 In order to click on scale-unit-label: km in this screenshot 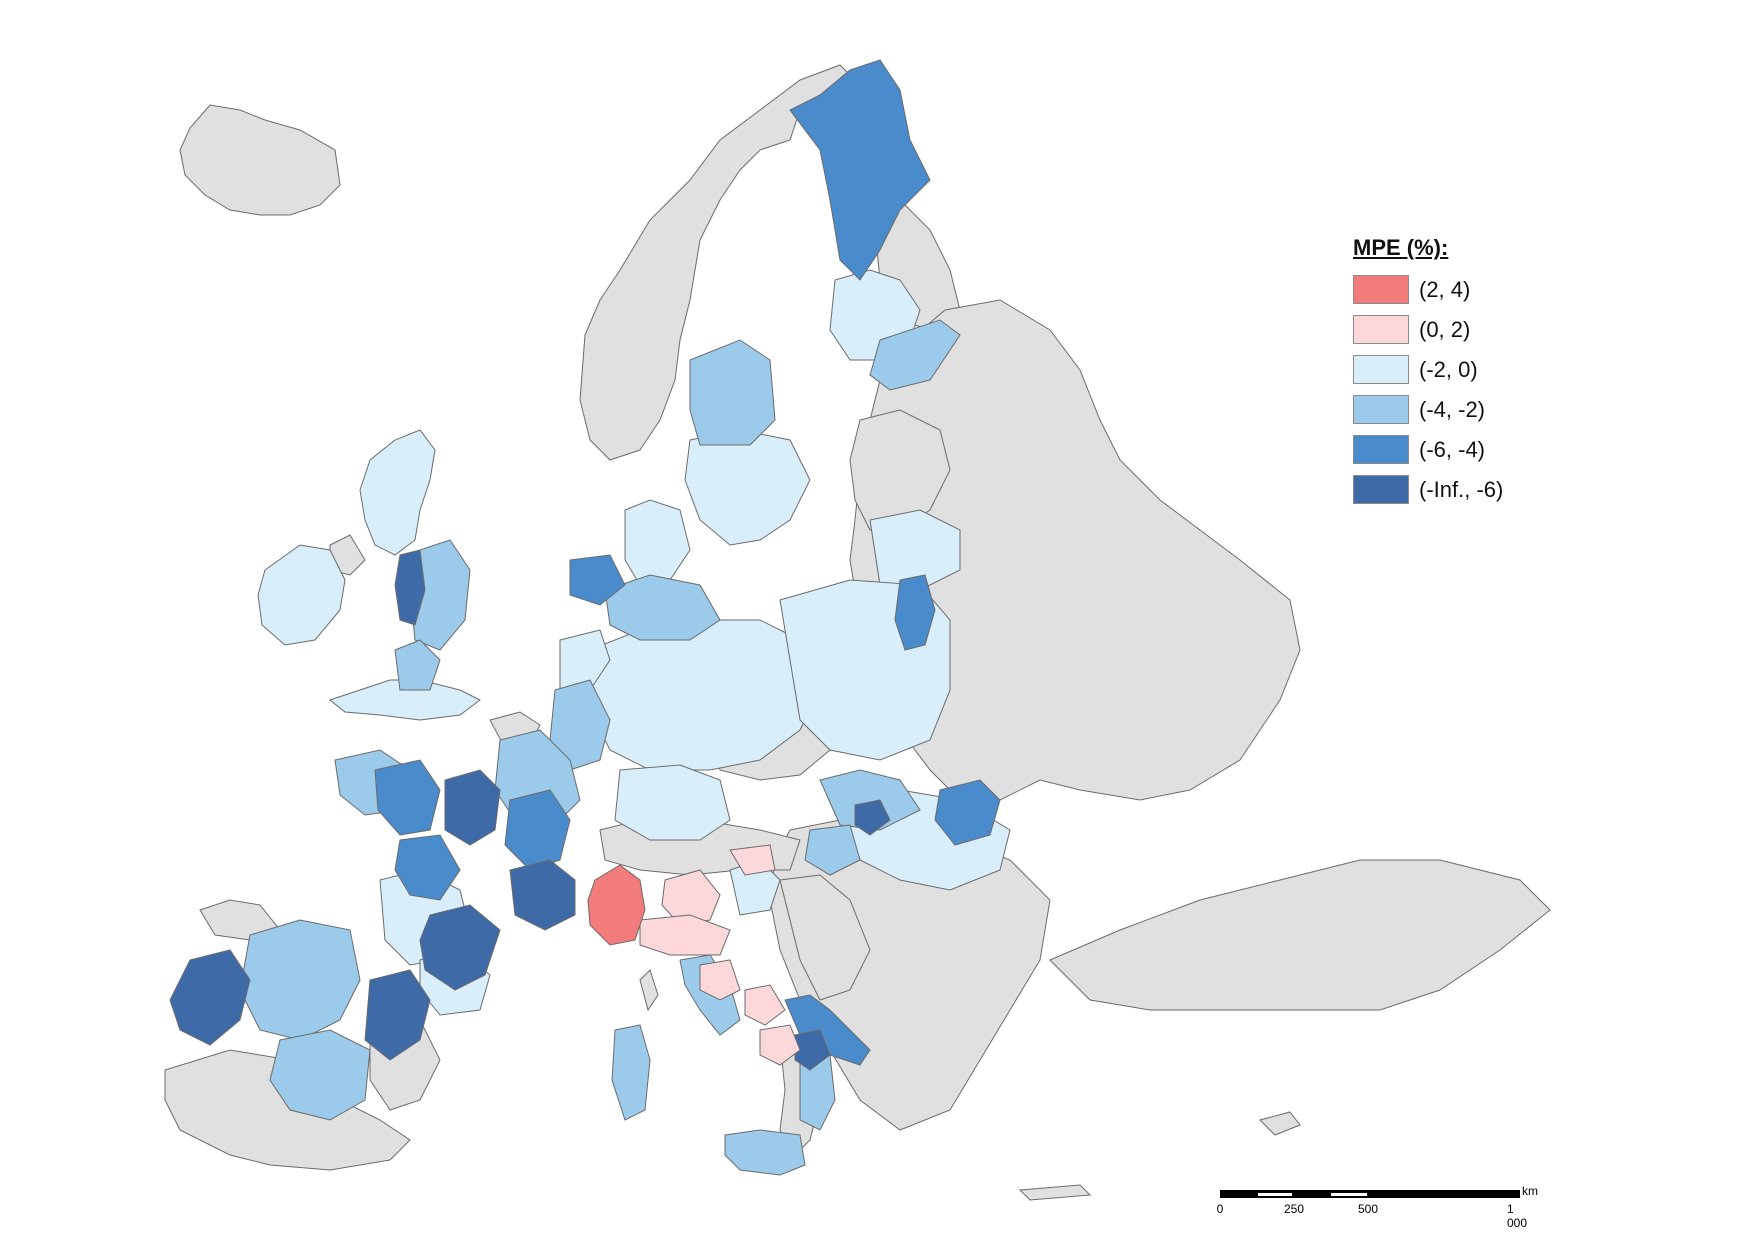, I will do `click(1530, 1191)`.